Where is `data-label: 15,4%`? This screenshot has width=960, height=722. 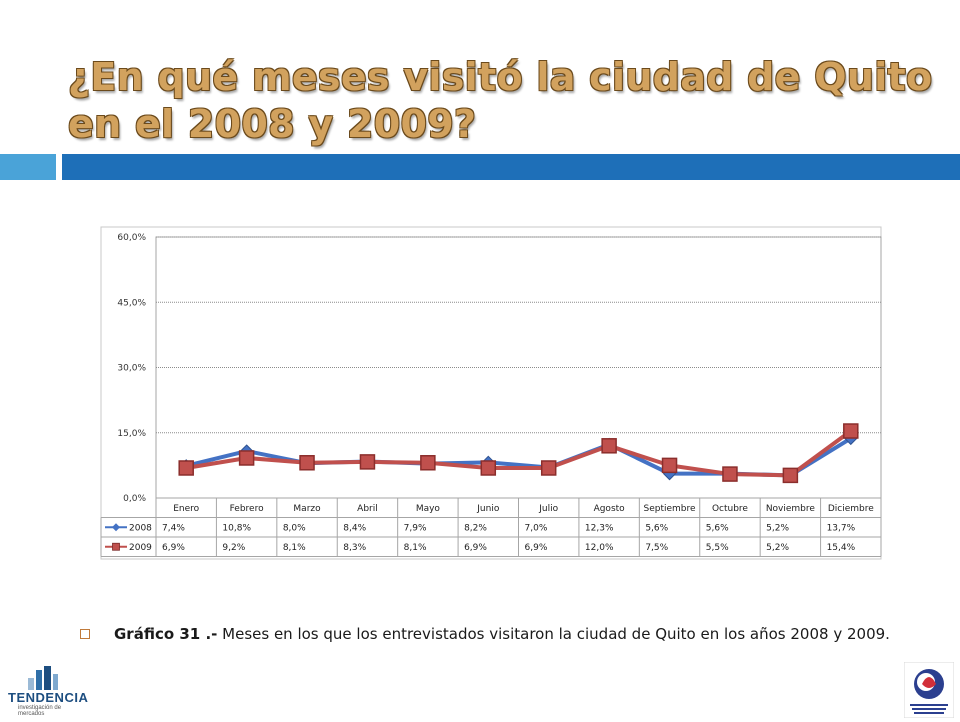 data-label: 15,4% is located at coordinates (841, 548).